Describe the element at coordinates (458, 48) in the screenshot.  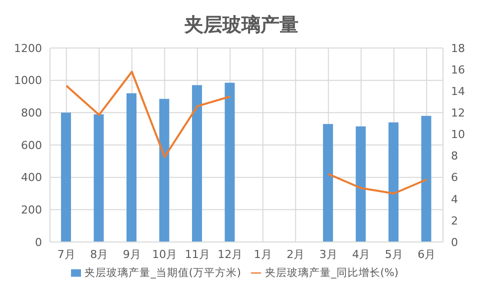
I see `y2-tick-label: 18` at that location.